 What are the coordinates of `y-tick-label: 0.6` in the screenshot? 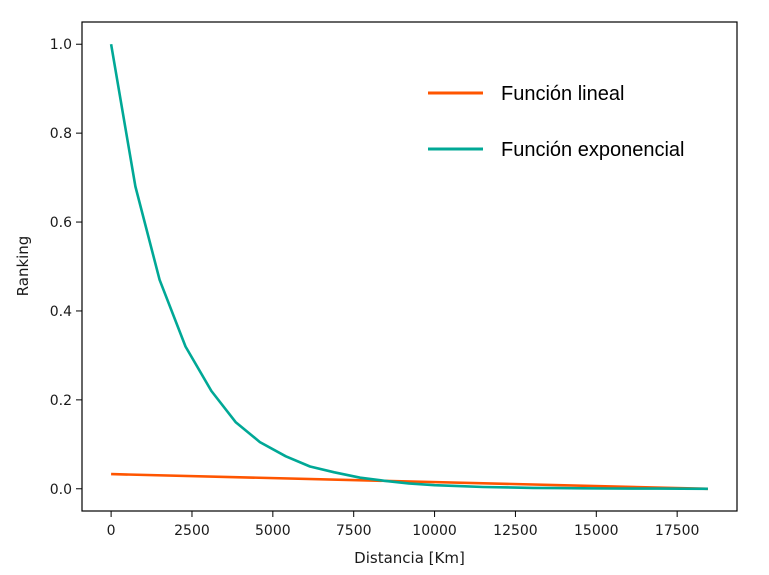 It's located at (61, 223).